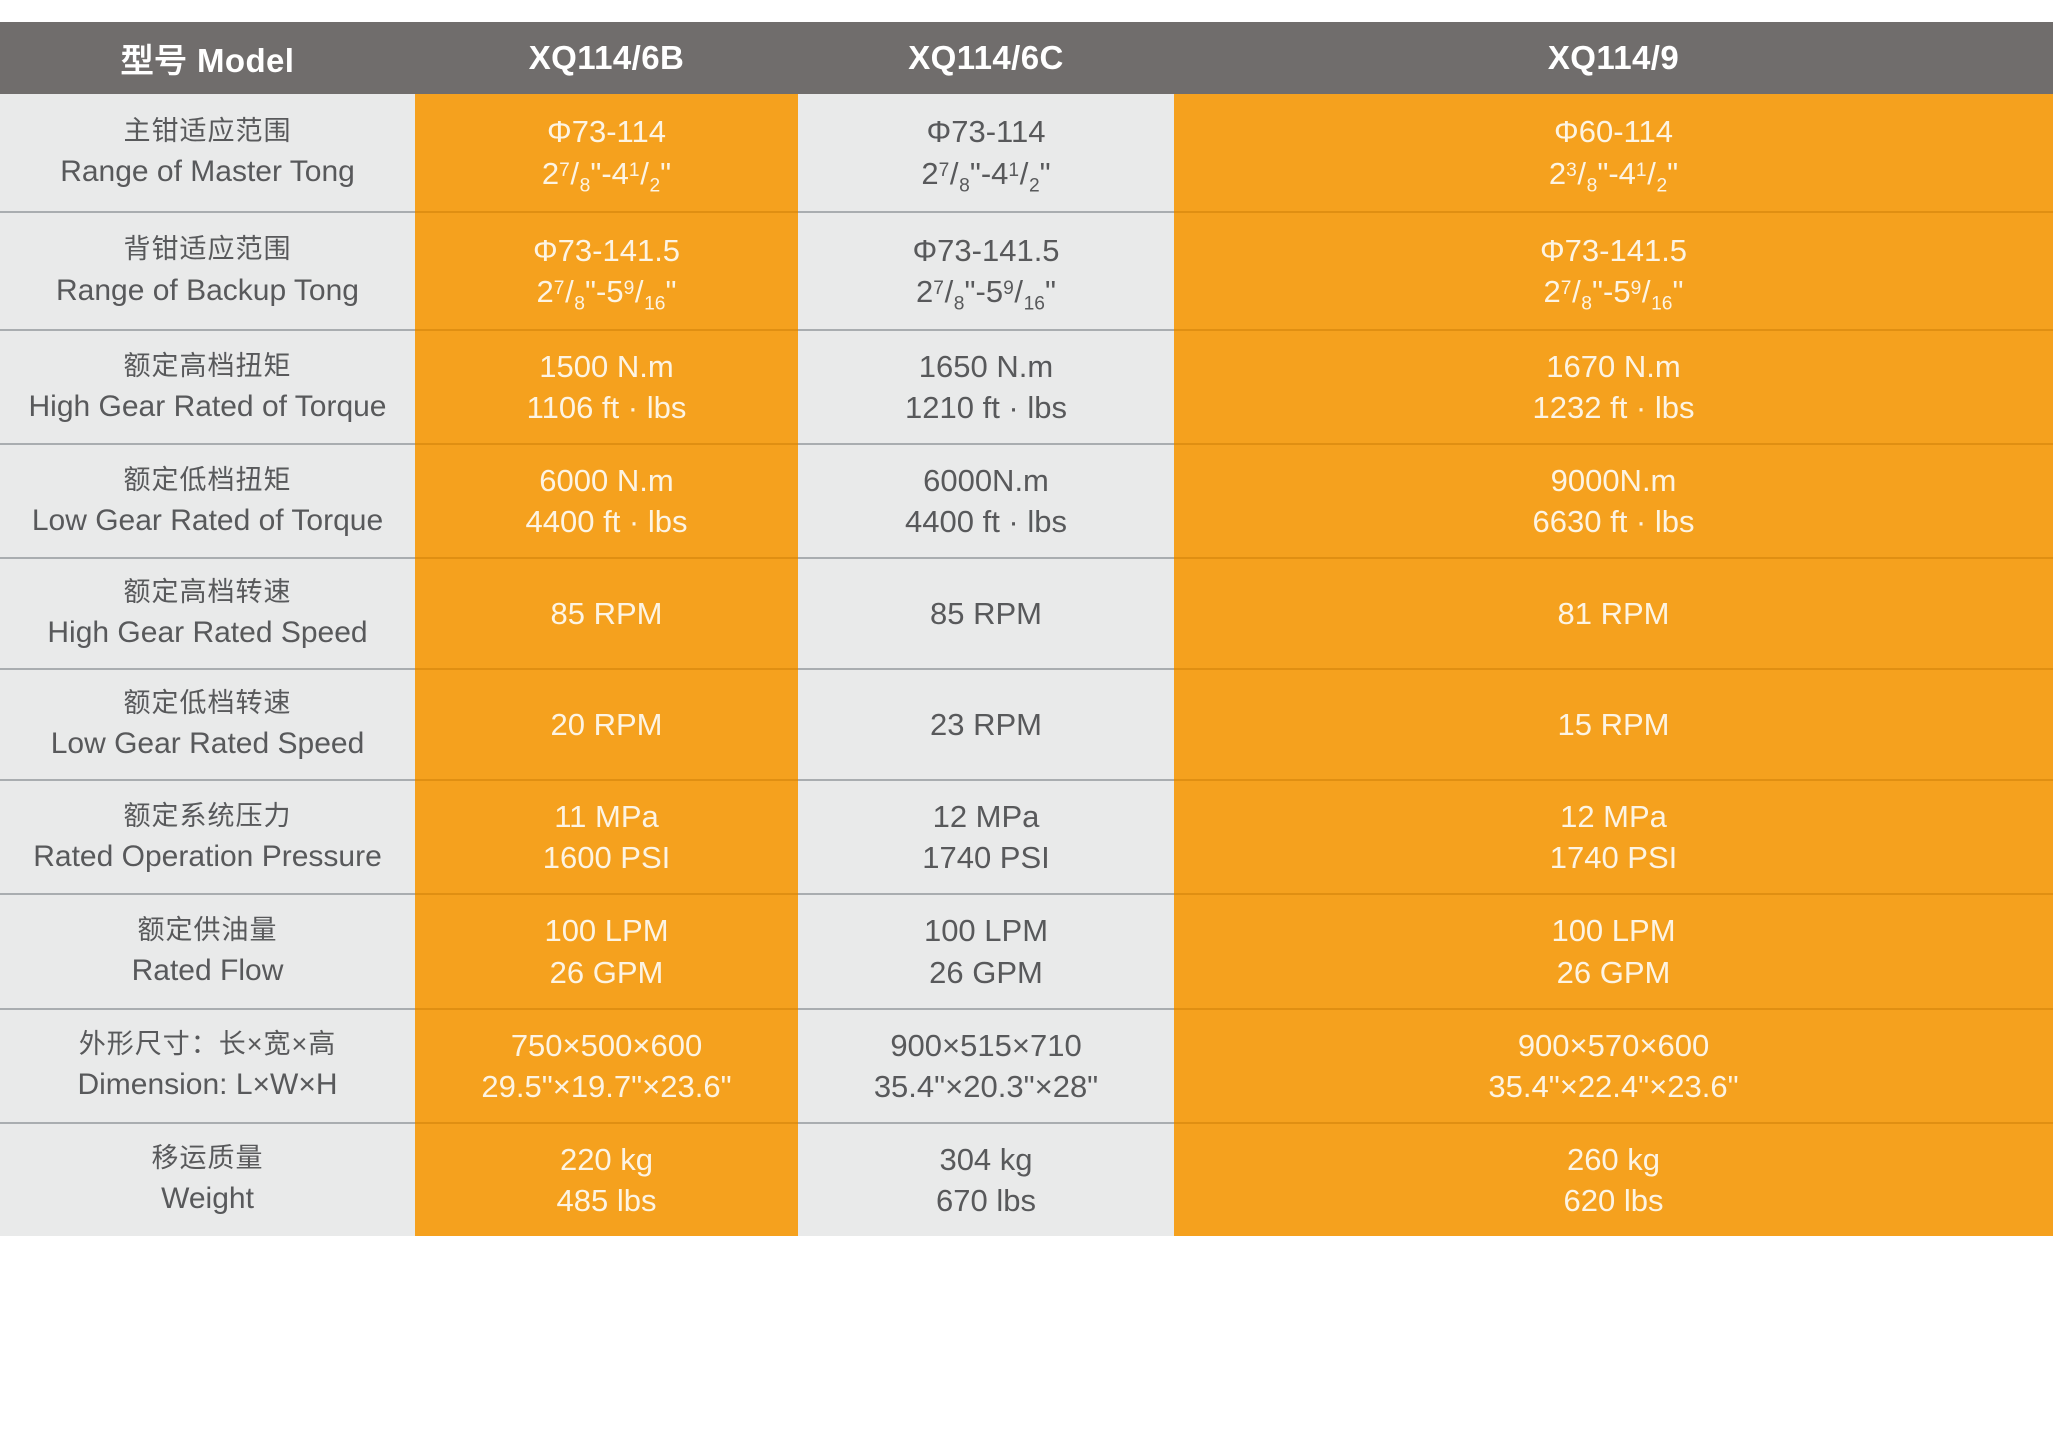  I want to click on value-cell-model-1: 750×500×600 29.5"×19.7"×23.6", so click(606, 1066).